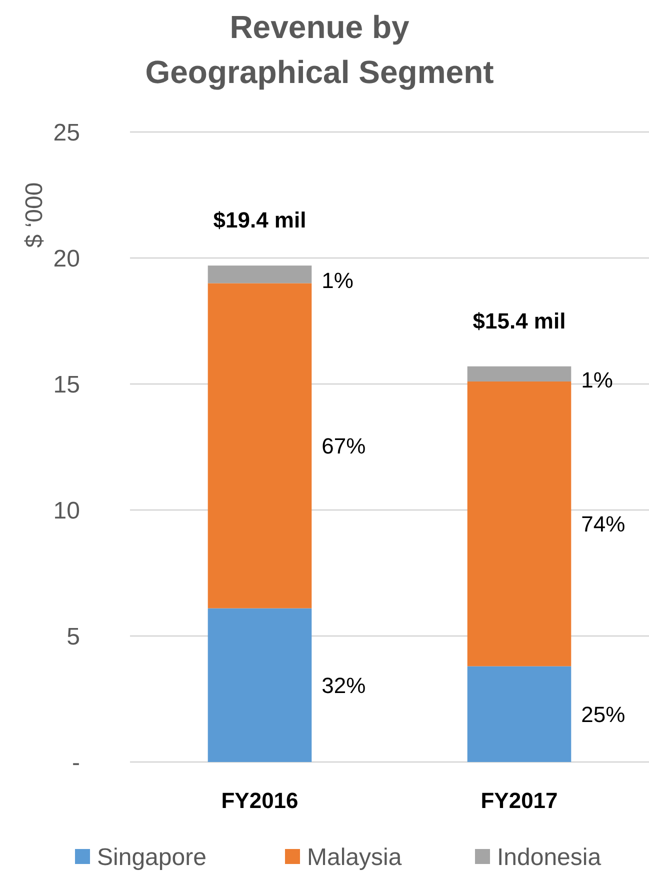 The image size is (649, 883). I want to click on y-tick-label: 25, so click(66, 132).